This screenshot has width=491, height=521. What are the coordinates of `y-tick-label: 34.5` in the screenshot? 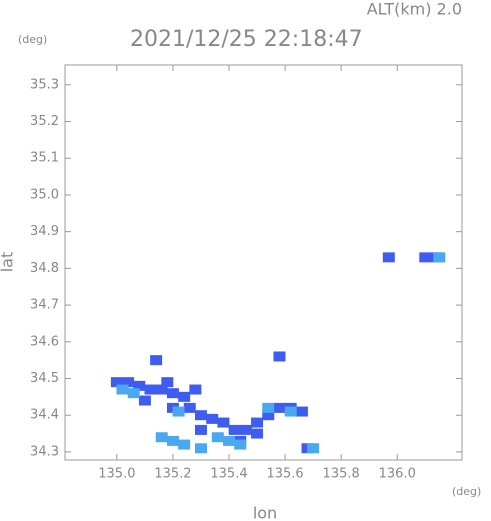 It's located at (44, 378).